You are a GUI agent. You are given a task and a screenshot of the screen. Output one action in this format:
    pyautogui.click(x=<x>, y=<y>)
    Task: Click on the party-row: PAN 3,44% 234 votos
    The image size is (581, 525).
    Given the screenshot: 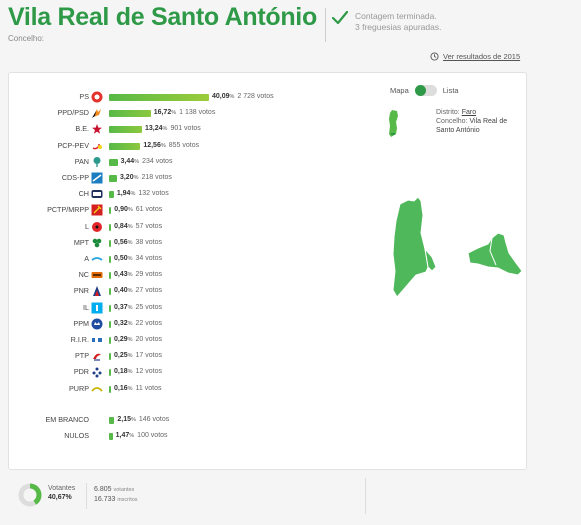 What is the action you would take?
    pyautogui.click(x=199, y=162)
    